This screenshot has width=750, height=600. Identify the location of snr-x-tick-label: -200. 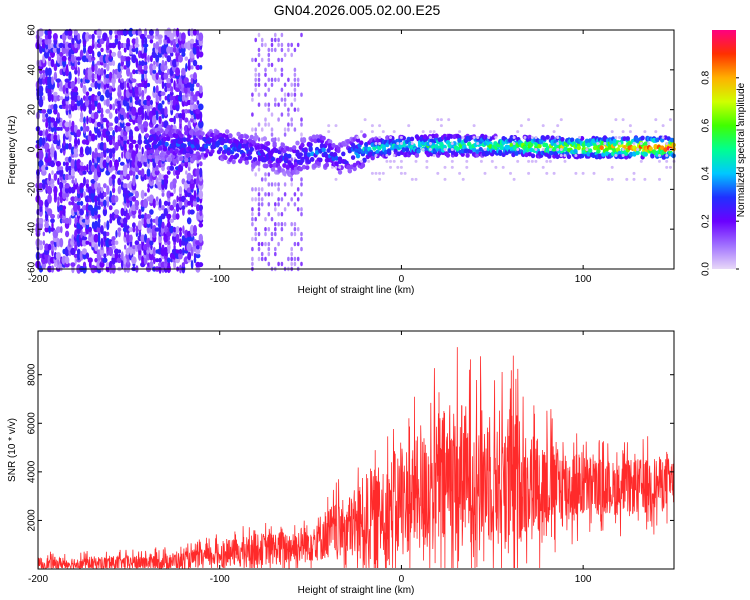
(38, 579).